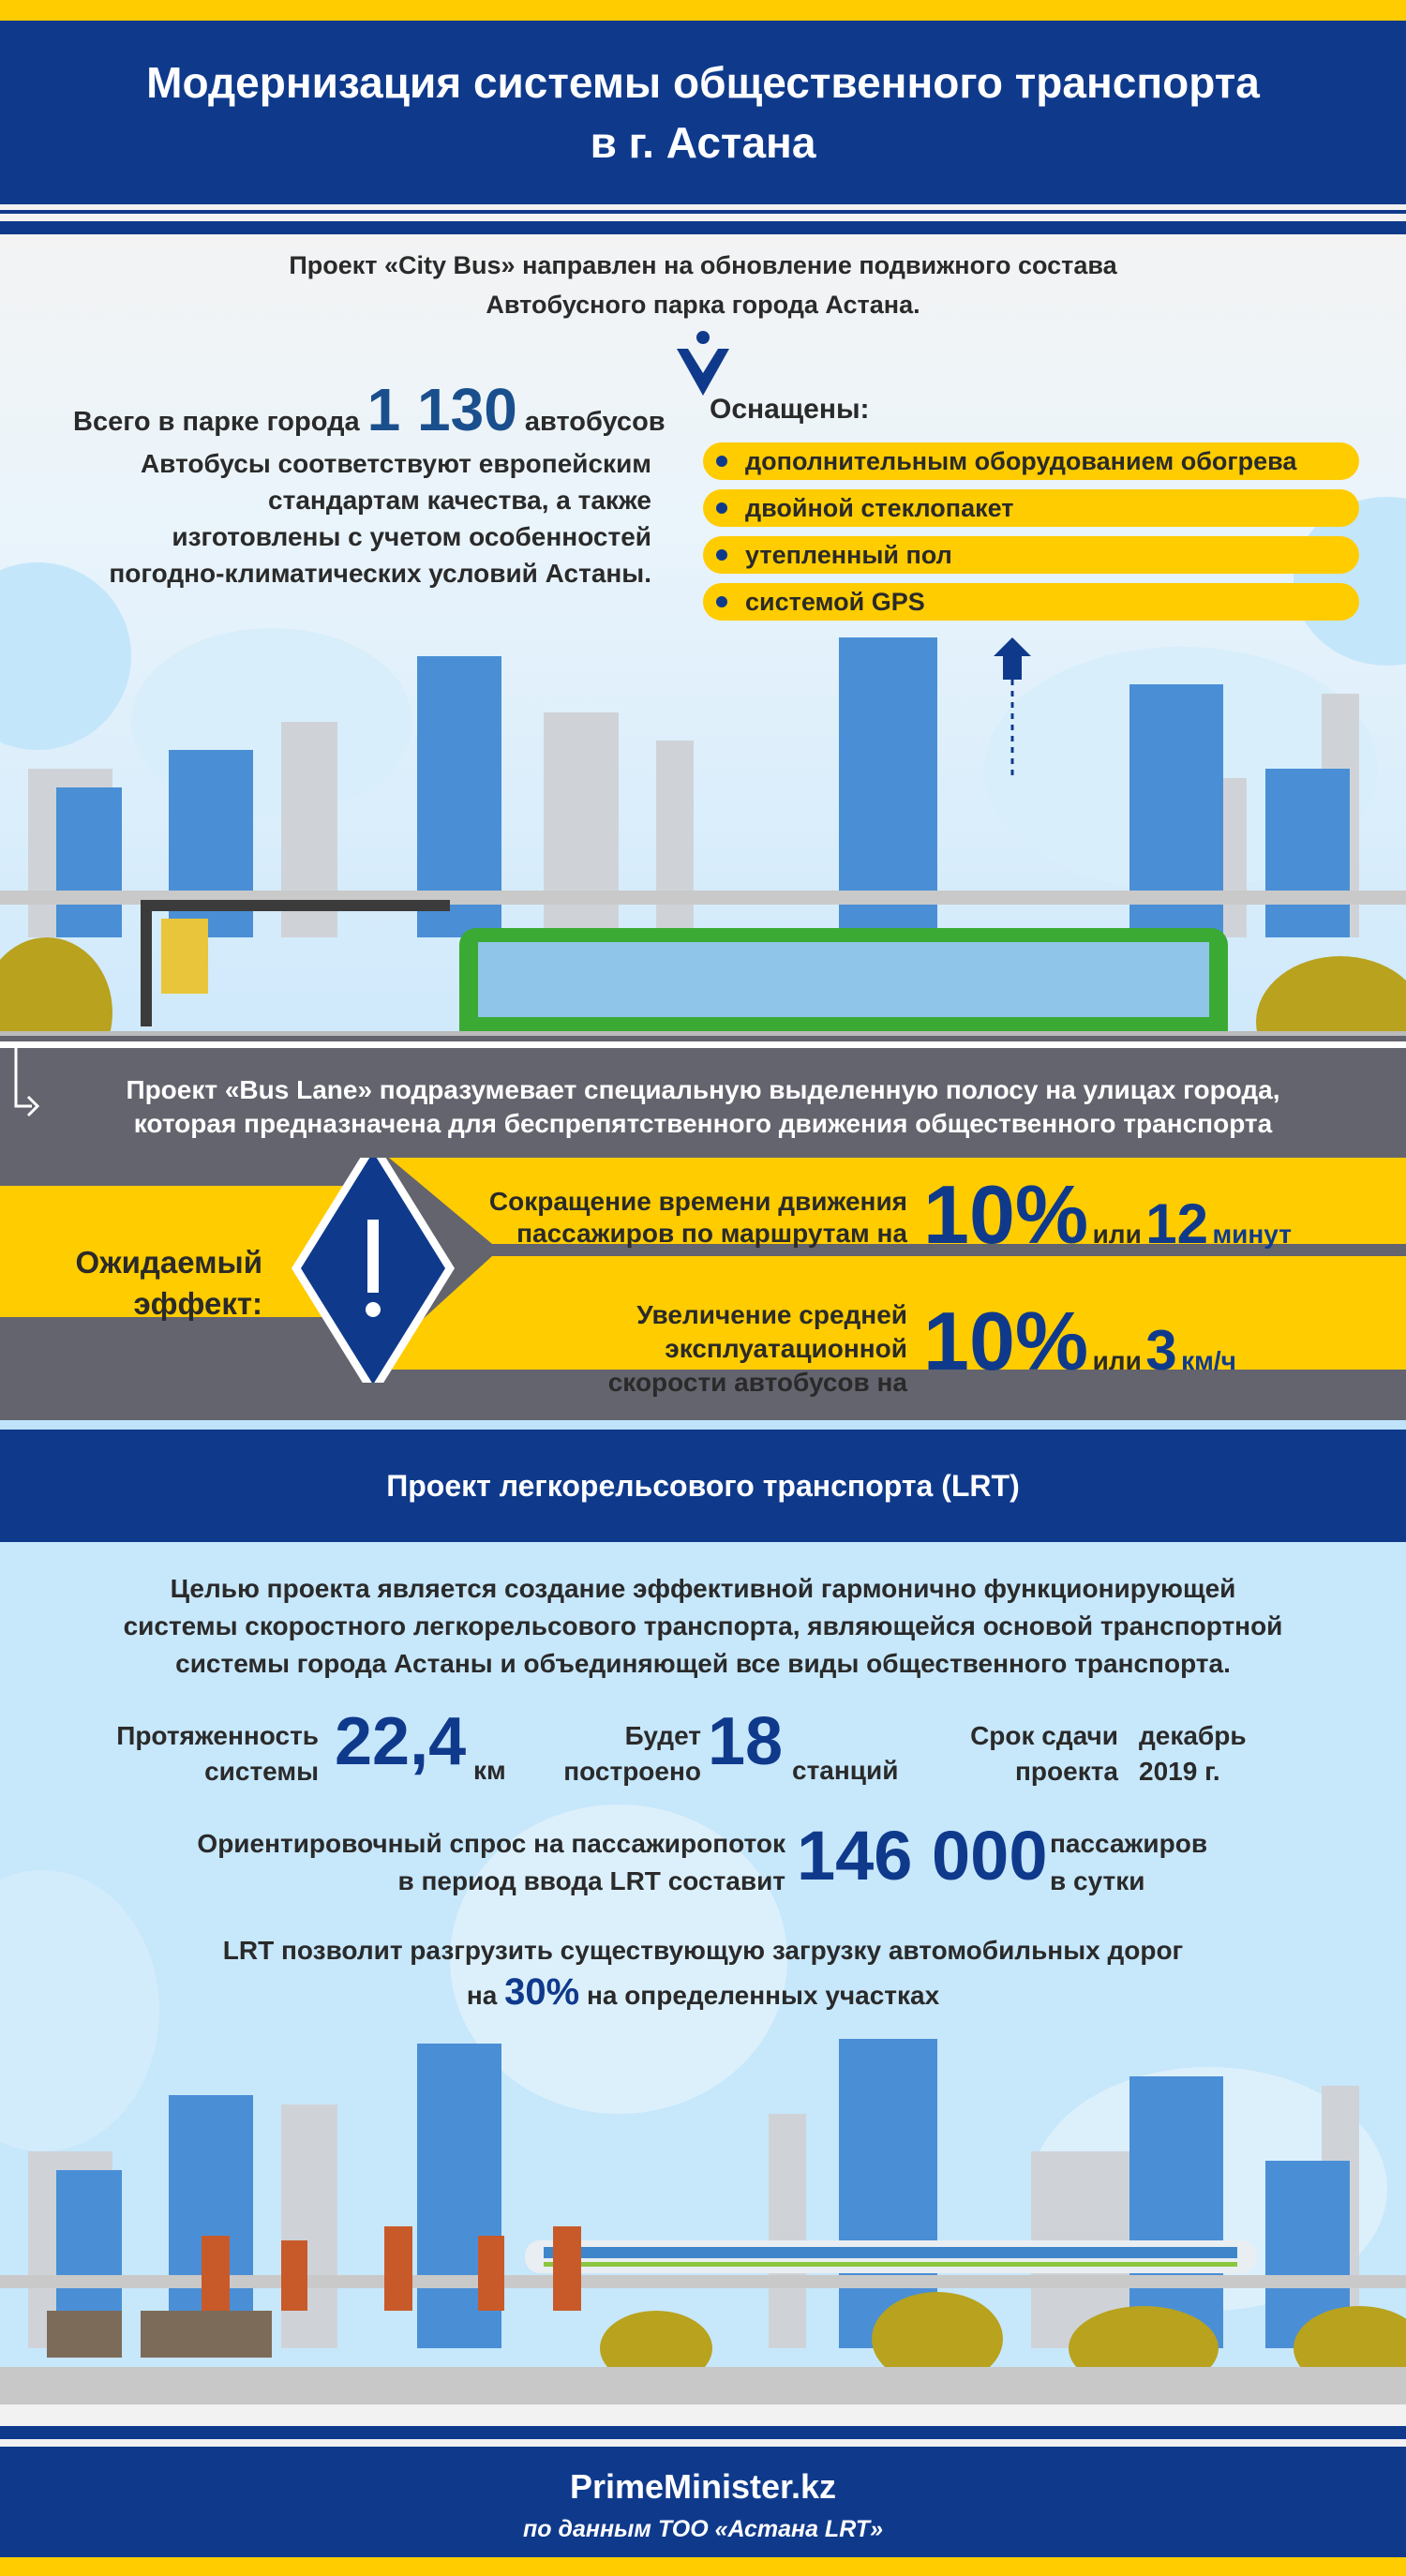  I want to click on relief-line: на 30% на определенных участках, so click(703, 1992).